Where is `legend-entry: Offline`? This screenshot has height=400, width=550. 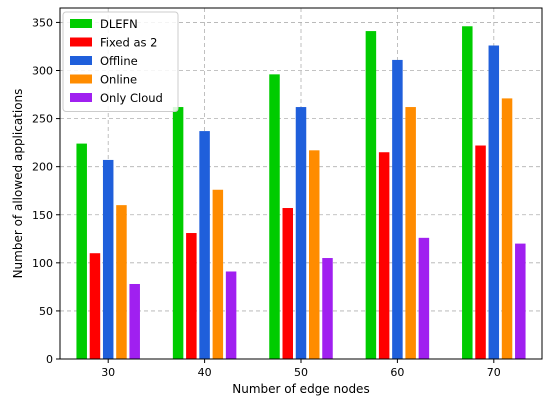
legend-entry: Offline is located at coordinates (119, 61).